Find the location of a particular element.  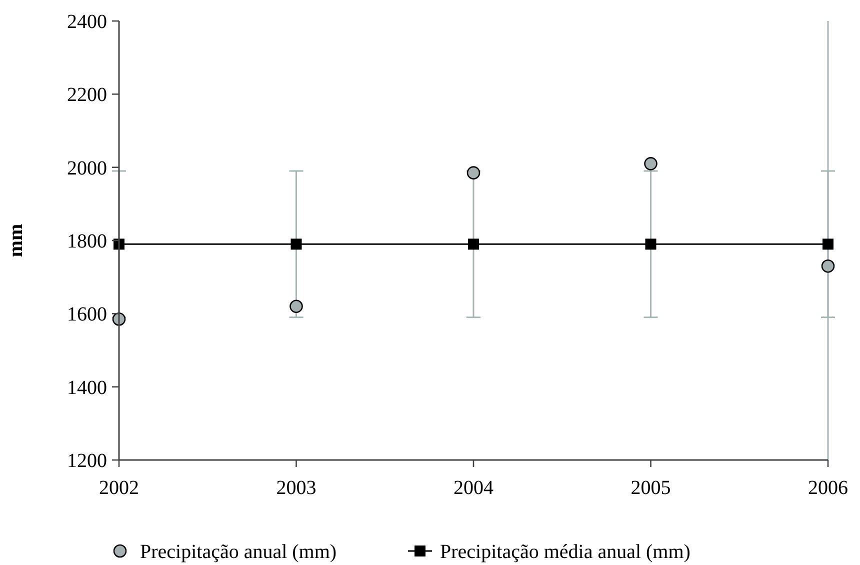

y-axis-title: mm is located at coordinates (16, 241).